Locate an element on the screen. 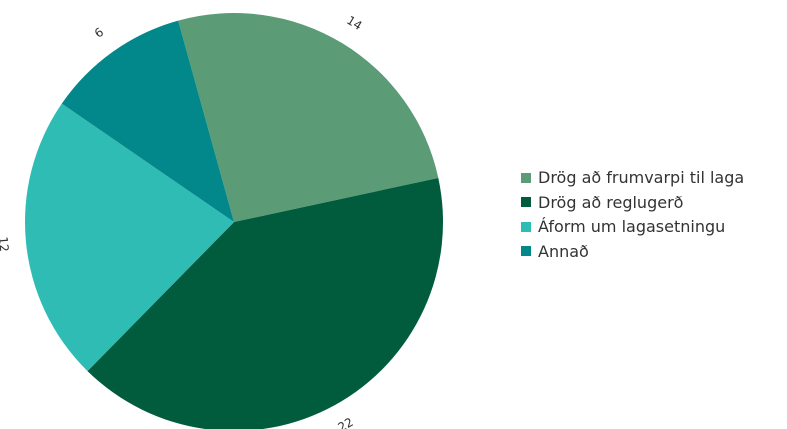 The width and height of the screenshot is (787, 429). pie-value-label-draft-bill: 14 is located at coordinates (354, 23).